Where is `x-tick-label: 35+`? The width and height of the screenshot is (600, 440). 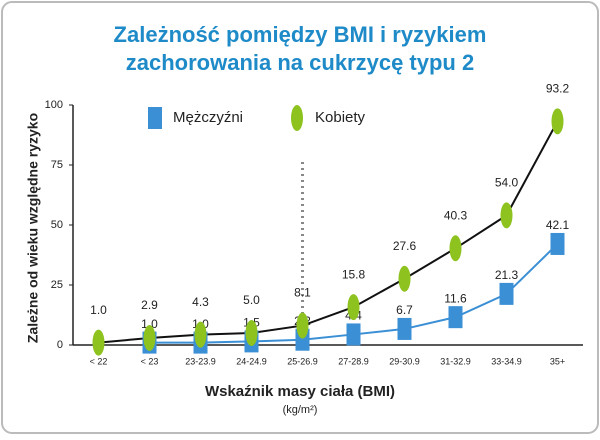
x-tick-label: 35+ is located at coordinates (557, 361).